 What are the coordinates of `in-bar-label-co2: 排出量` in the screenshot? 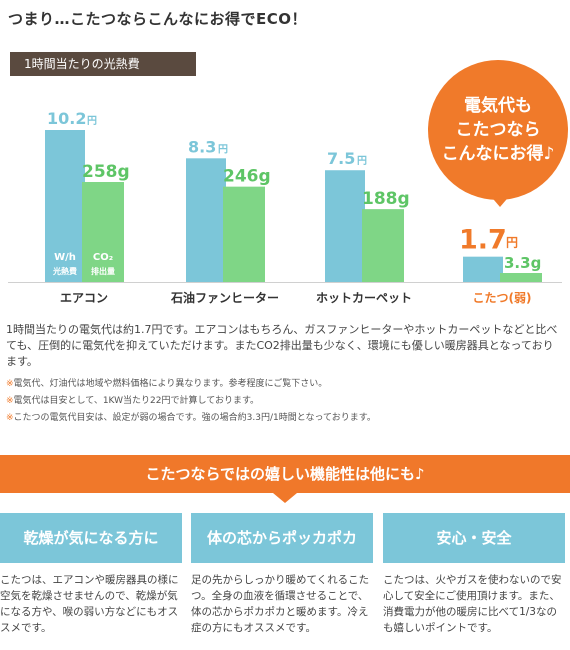 It's located at (103, 271).